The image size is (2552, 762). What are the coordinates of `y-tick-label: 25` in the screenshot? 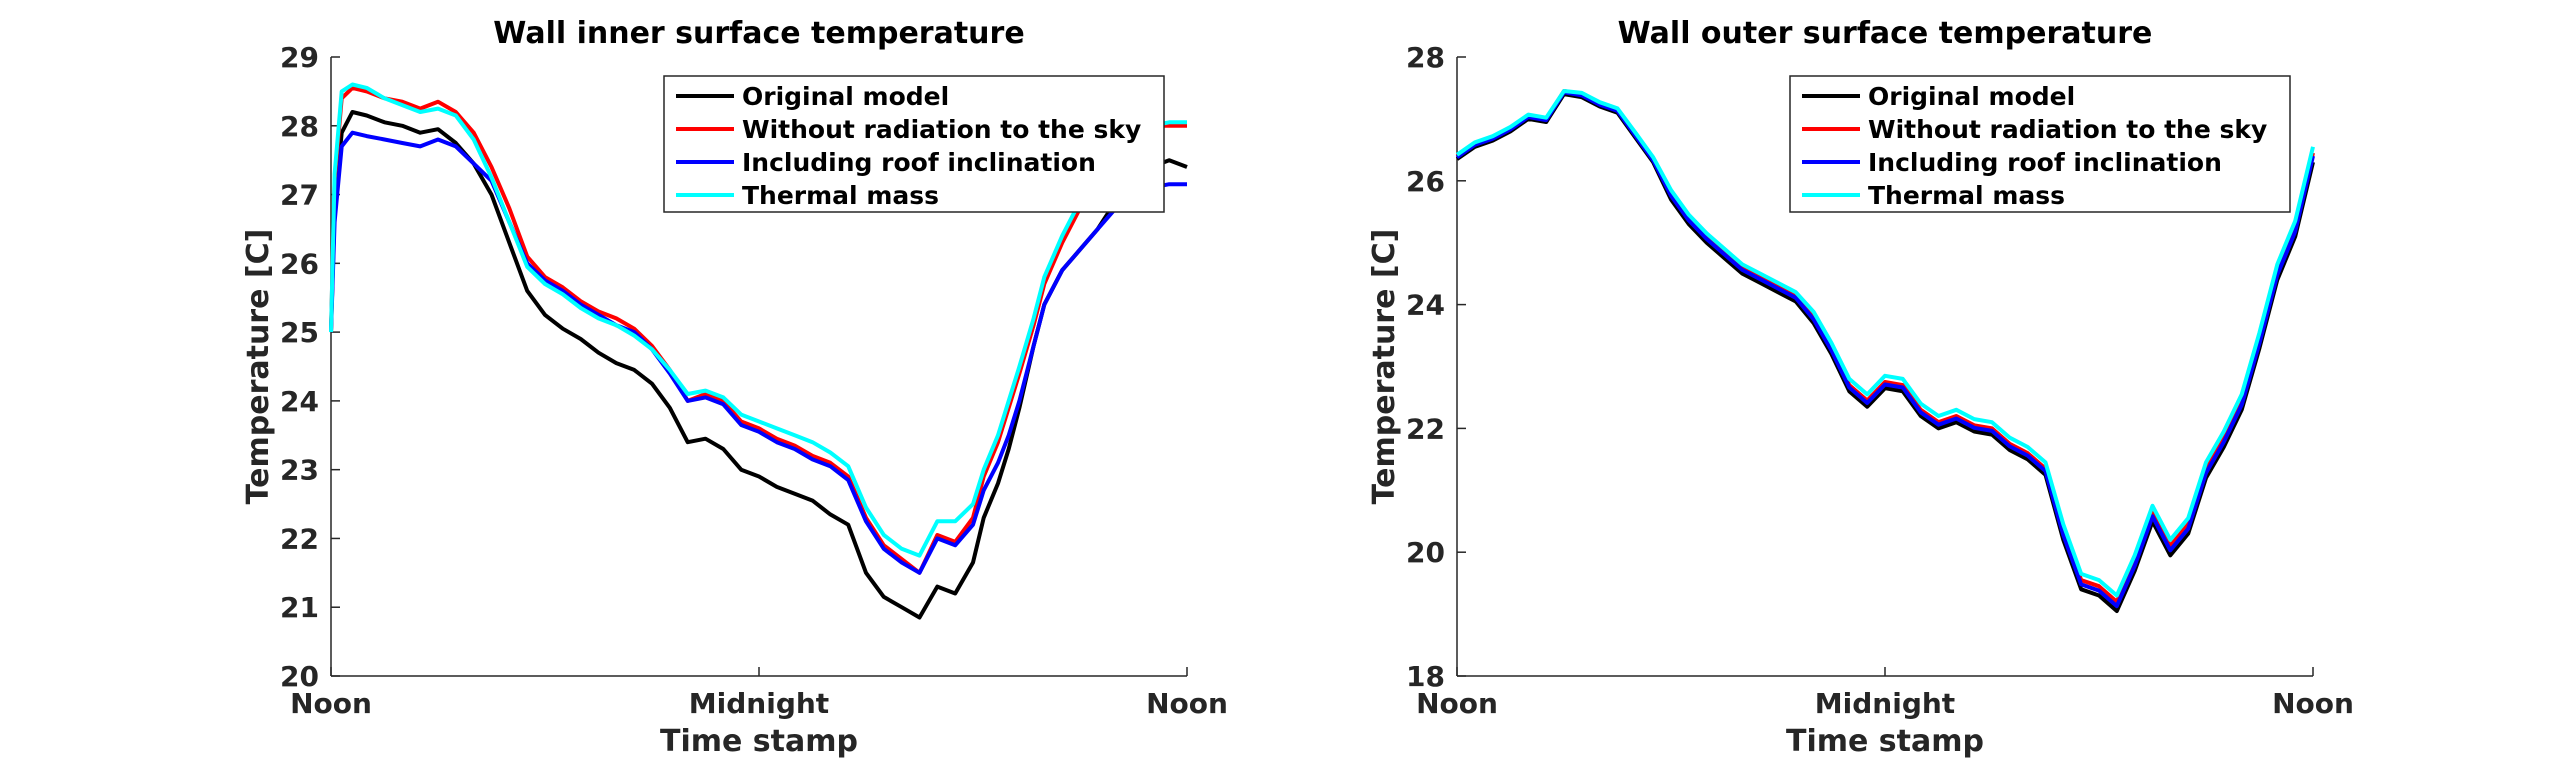 It's located at (299, 332).